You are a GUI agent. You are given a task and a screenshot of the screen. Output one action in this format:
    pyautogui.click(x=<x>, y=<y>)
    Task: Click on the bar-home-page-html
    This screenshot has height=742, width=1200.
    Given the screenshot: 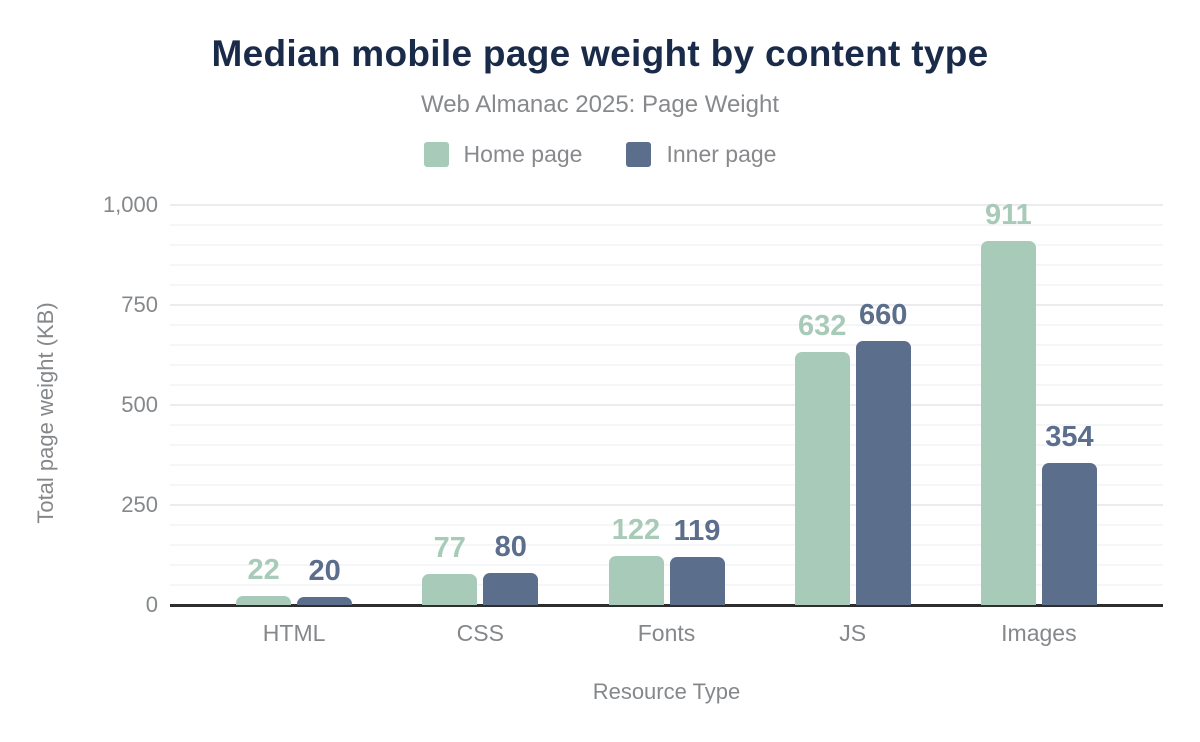 What is the action you would take?
    pyautogui.click(x=264, y=600)
    